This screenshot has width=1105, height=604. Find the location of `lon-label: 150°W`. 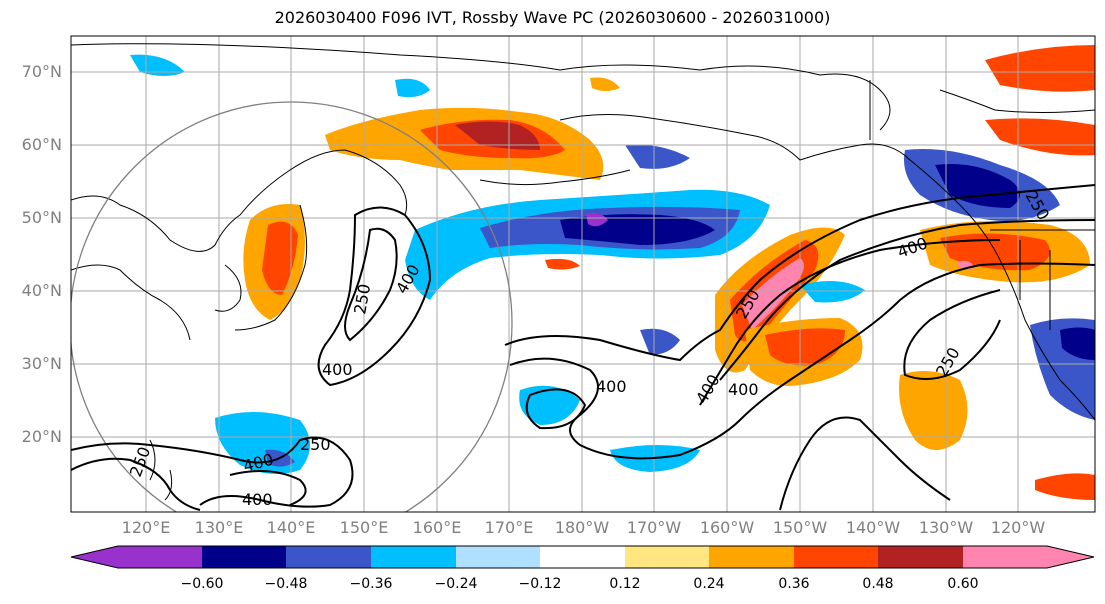

lon-label: 150°W is located at coordinates (800, 527).